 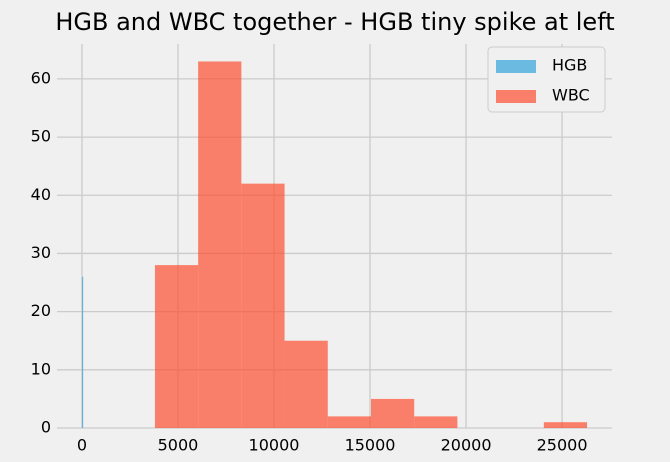 What do you see at coordinates (41, 136) in the screenshot?
I see `y-tick-label: 50` at bounding box center [41, 136].